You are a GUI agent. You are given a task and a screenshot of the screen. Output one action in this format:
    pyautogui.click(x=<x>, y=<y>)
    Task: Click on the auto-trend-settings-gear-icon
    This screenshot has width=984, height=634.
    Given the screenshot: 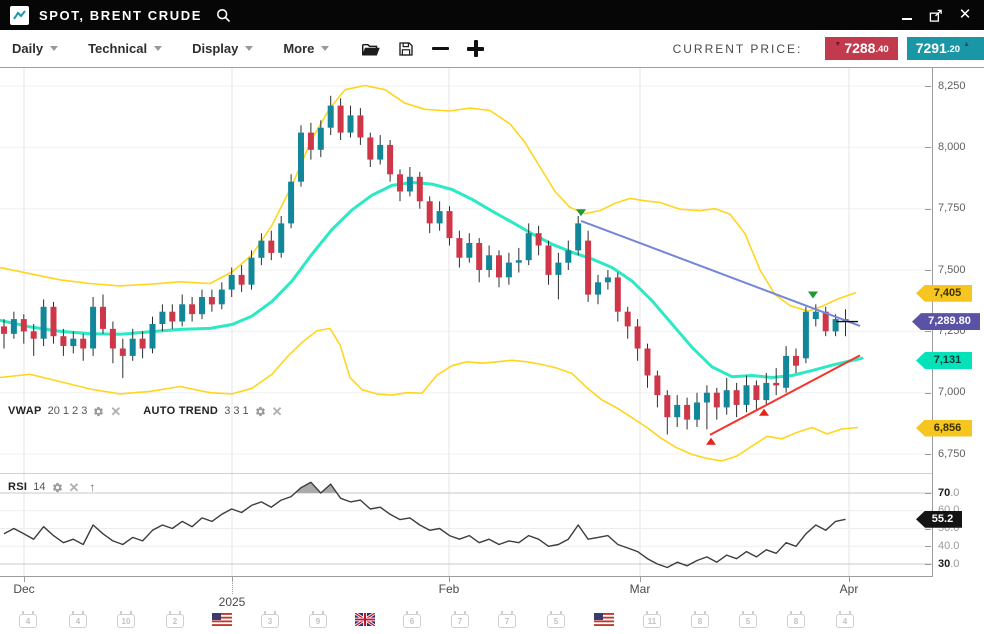 What is the action you would take?
    pyautogui.click(x=260, y=411)
    